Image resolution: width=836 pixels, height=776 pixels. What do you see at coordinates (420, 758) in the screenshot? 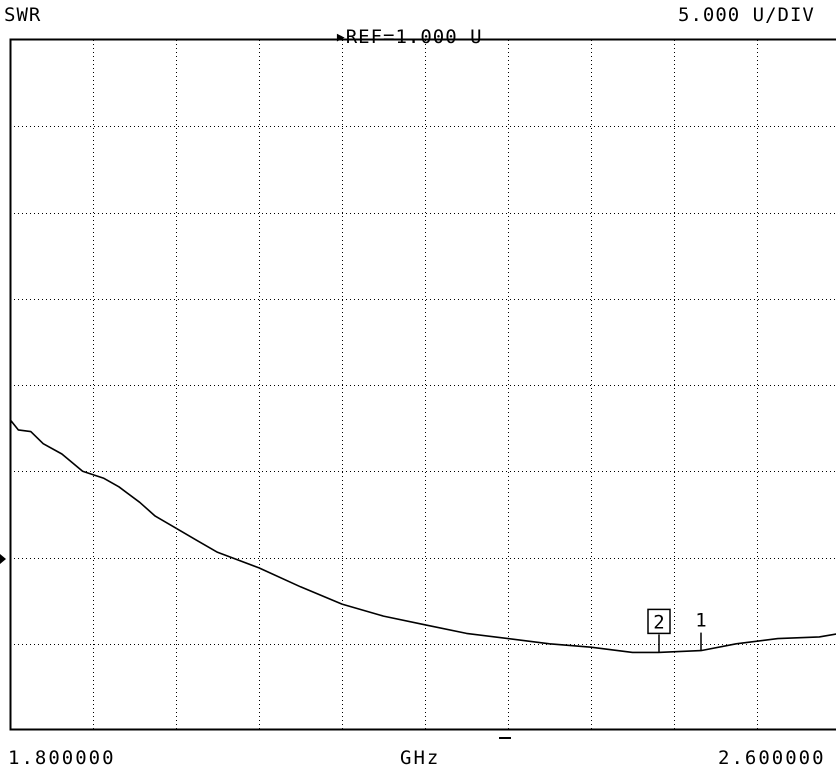
I see `frequency-unit: GHz` at bounding box center [420, 758].